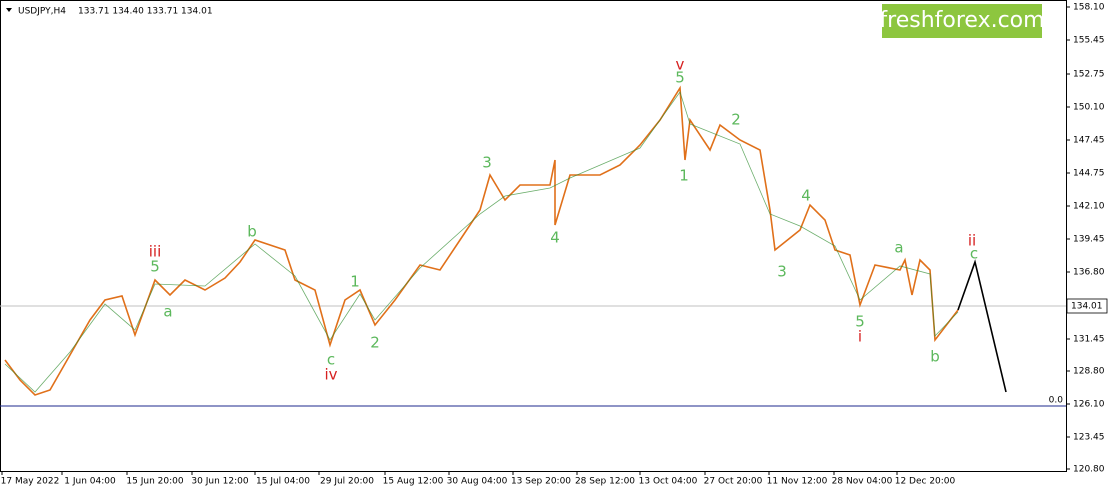  What do you see at coordinates (155, 252) in the screenshot?
I see `wave-label: iii` at bounding box center [155, 252].